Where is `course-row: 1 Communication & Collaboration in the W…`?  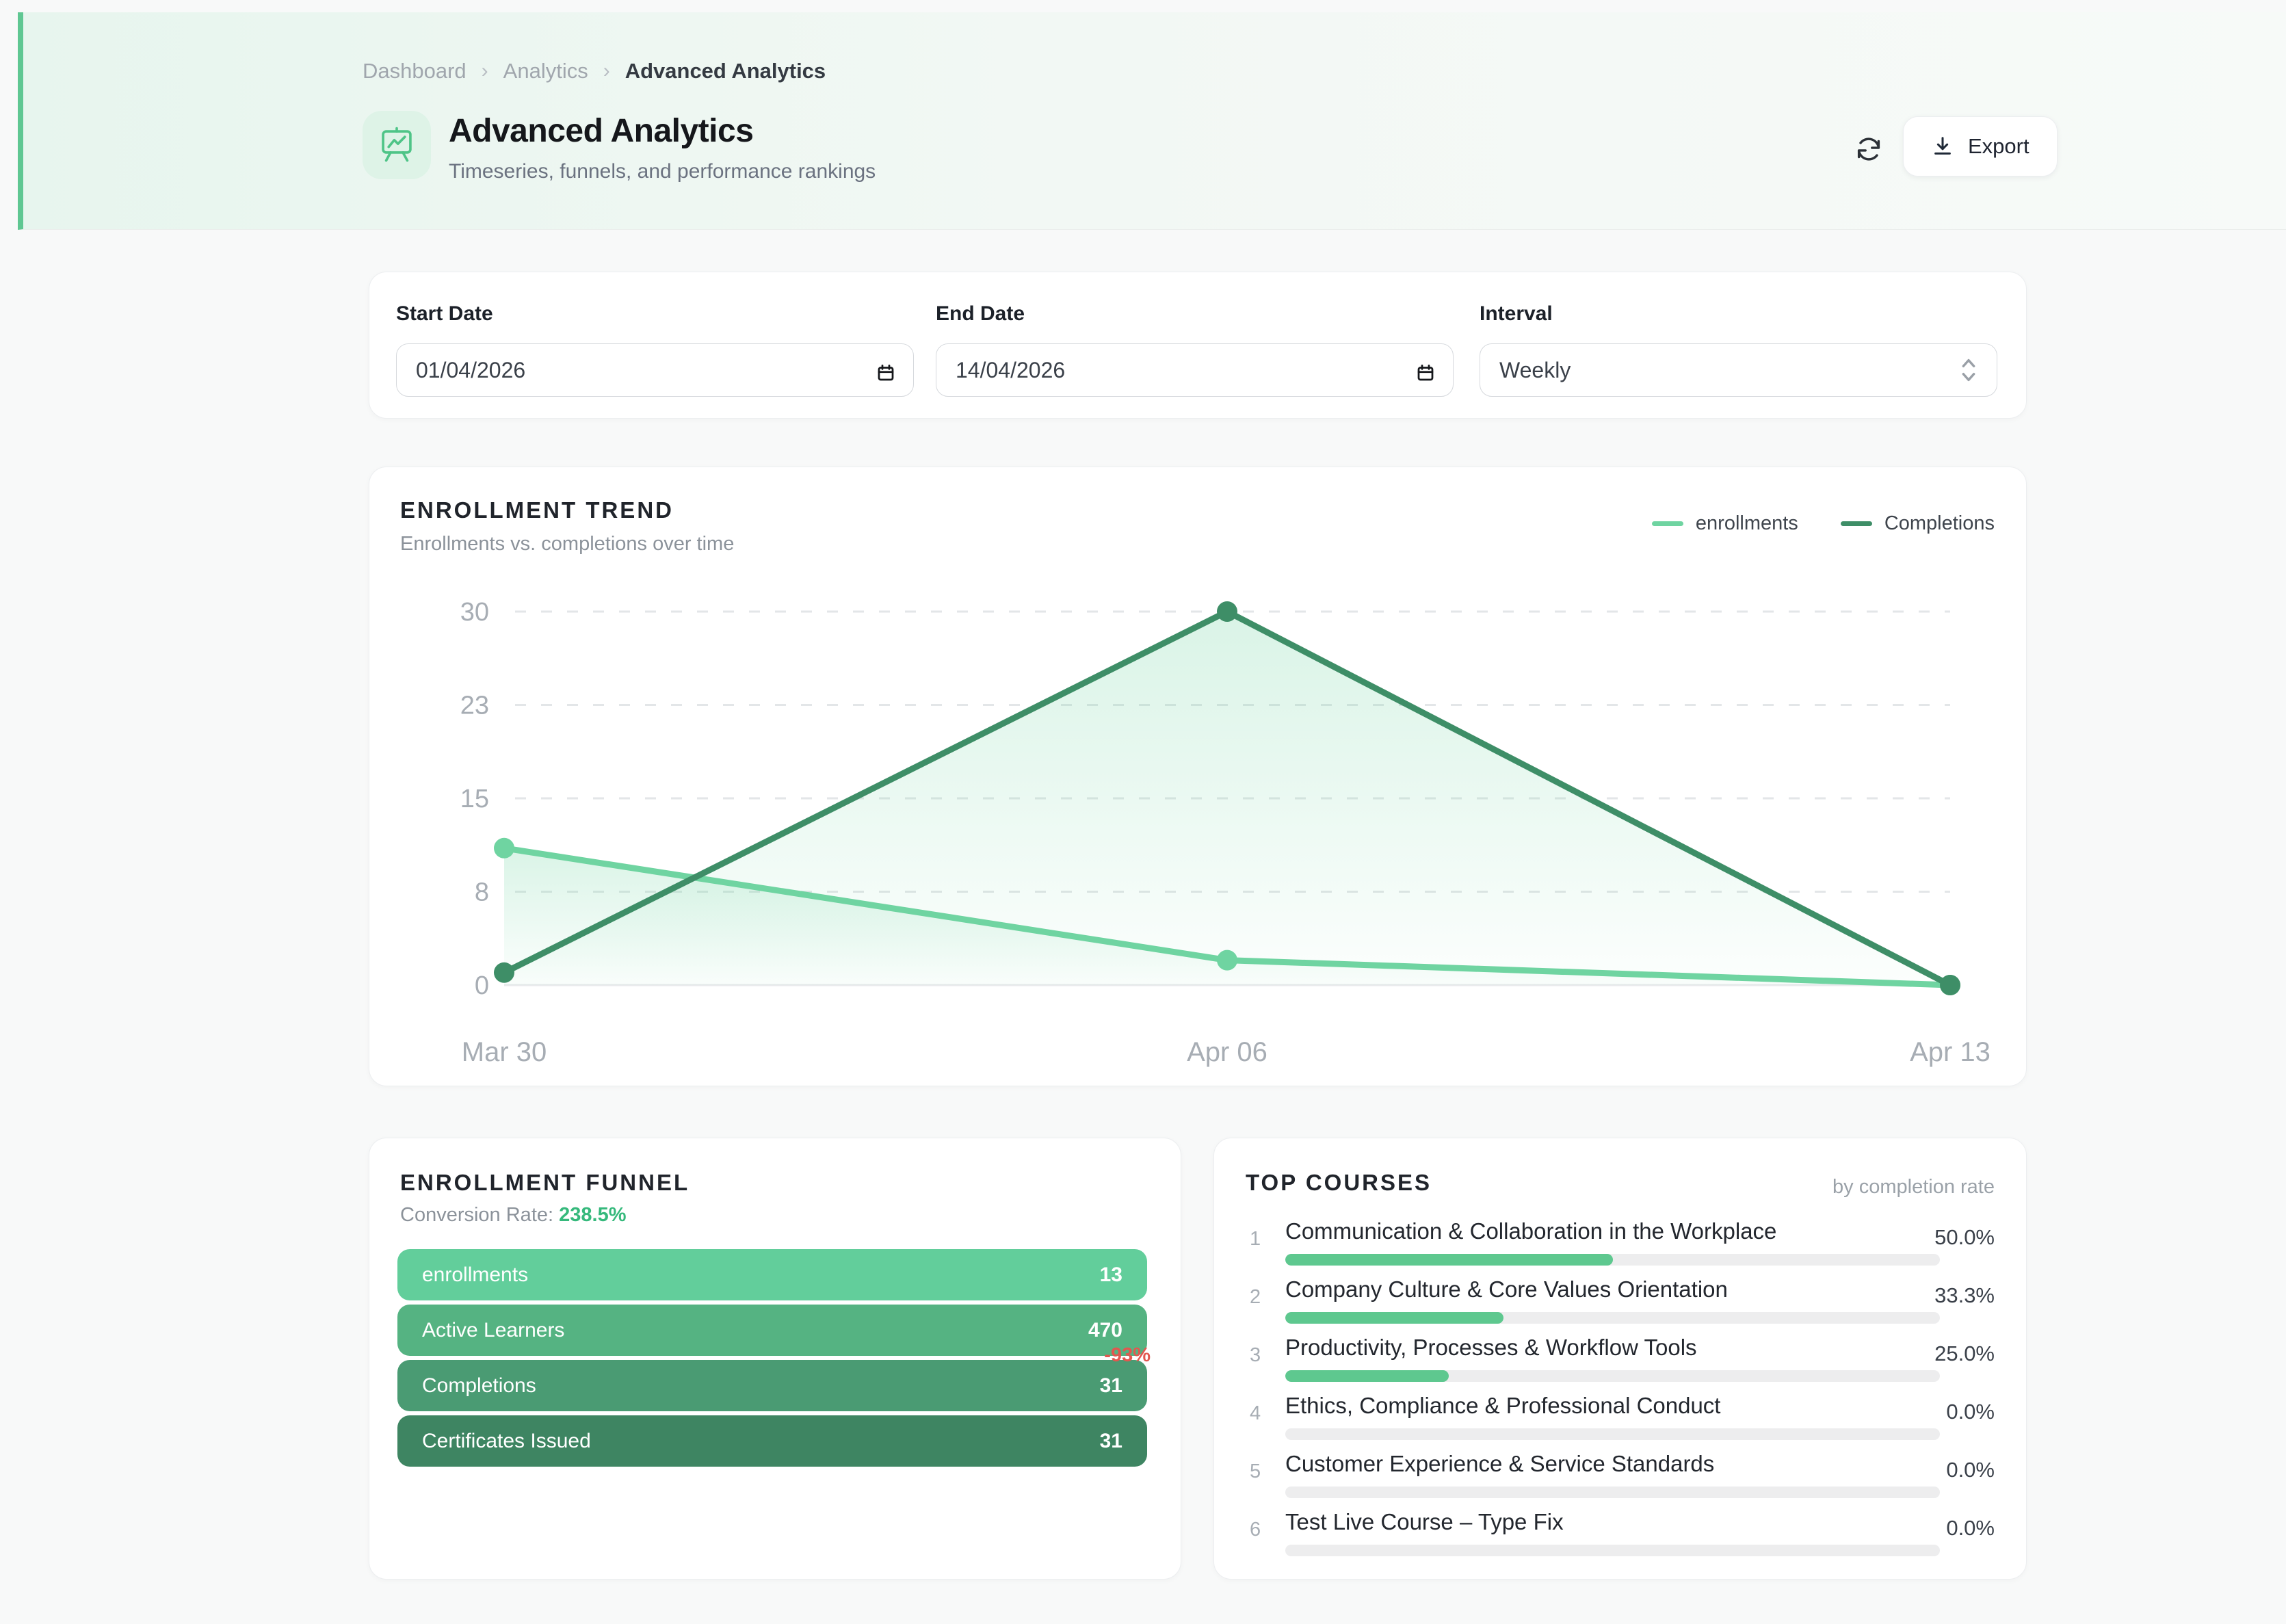
course-row: 1 Communication & Collaboration in the W… is located at coordinates (1620, 1245).